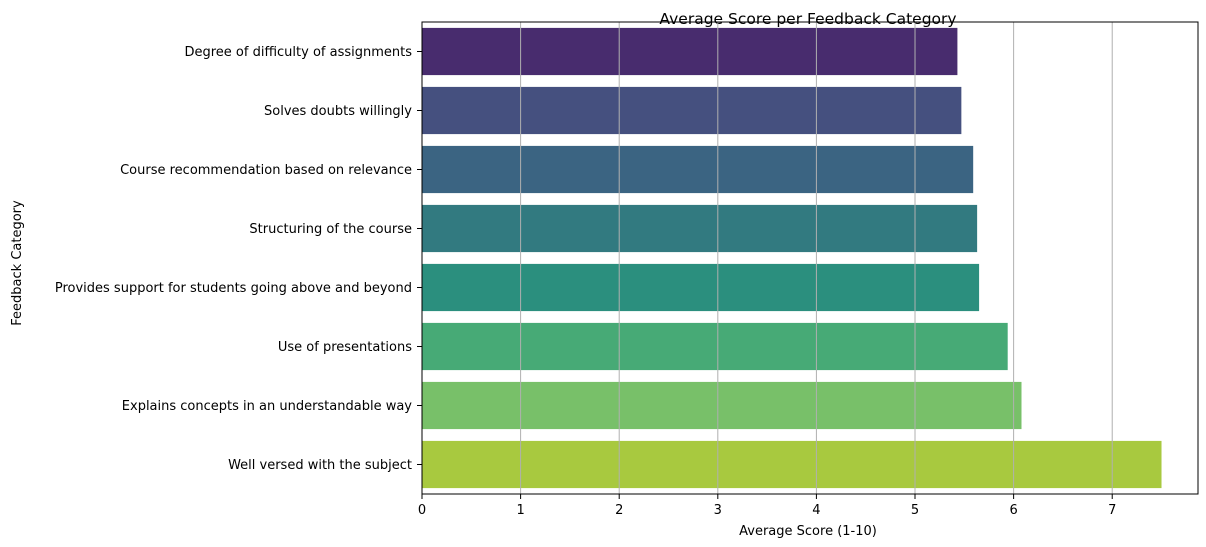 This screenshot has height=547, width=1206. Describe the element at coordinates (320, 465) in the screenshot. I see `y-tick-label: Well versed with the subject` at that location.